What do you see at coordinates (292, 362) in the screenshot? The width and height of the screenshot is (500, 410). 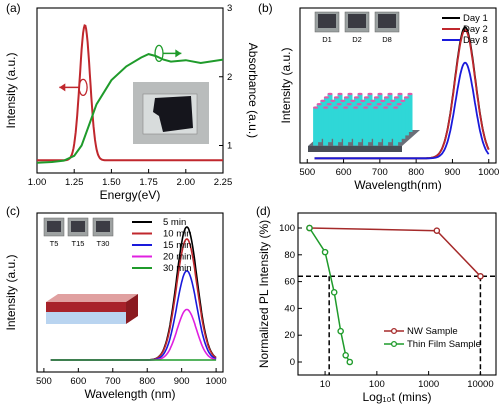 I see `panel-d-ytick-label: 0` at bounding box center [292, 362].